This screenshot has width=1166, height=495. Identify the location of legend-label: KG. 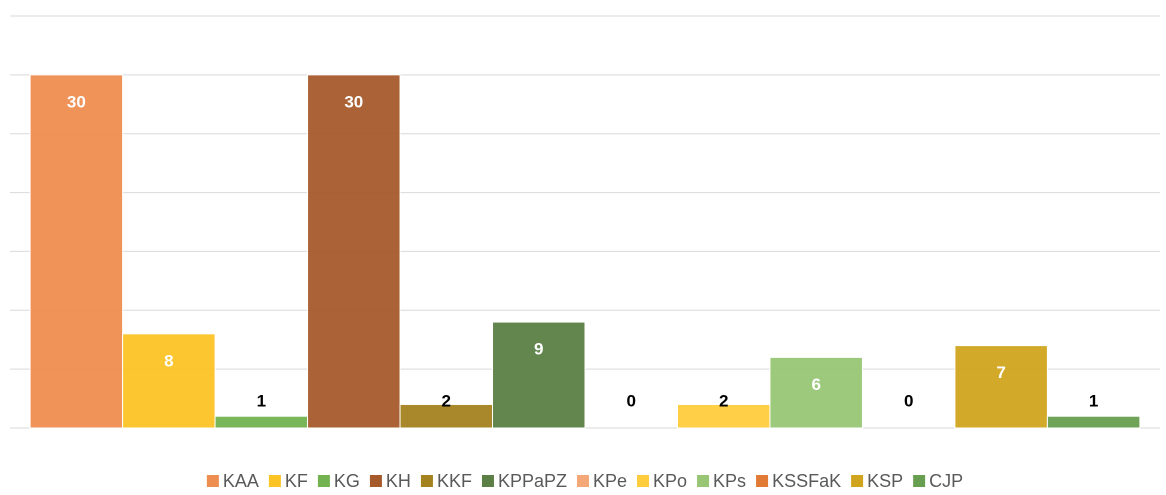
(347, 481).